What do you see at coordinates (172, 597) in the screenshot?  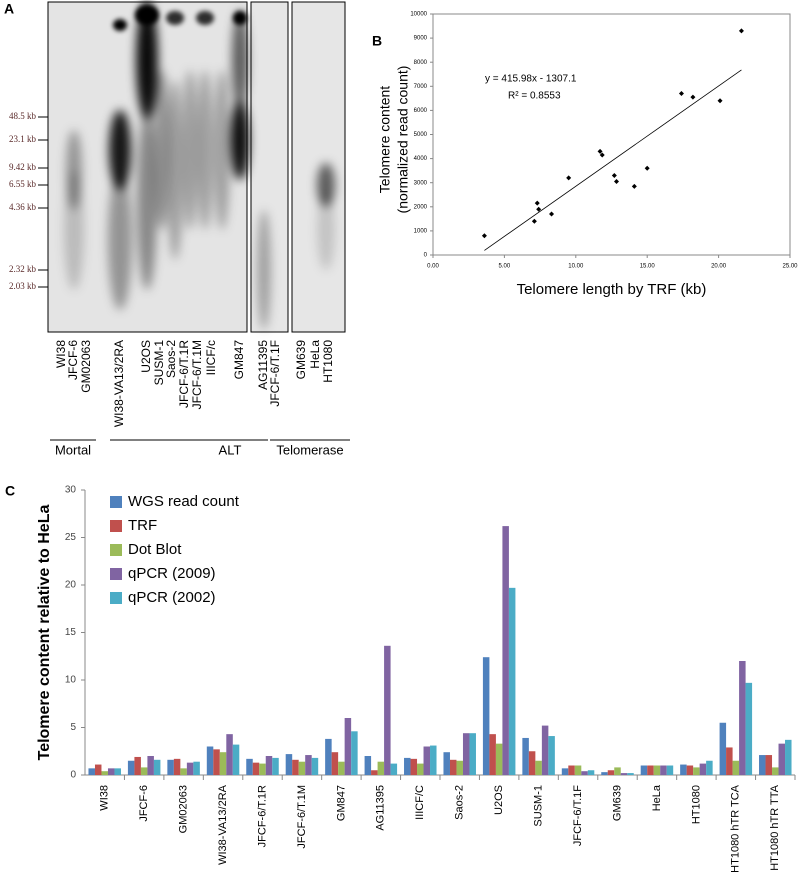 I see `legend-label: qPCR (2002)` at bounding box center [172, 597].